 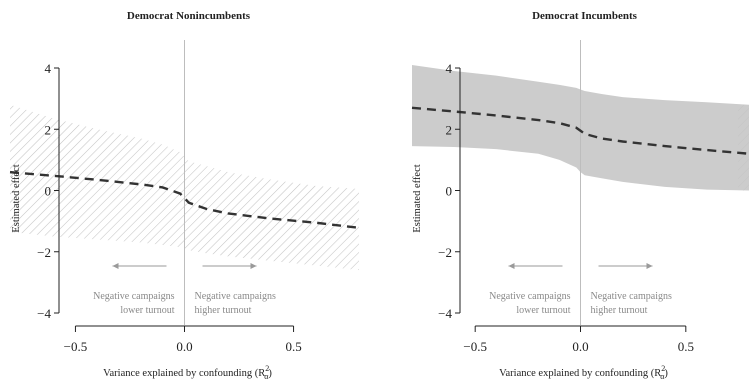 I want to click on chart-title: Democrat Incumbents, so click(x=585, y=16).